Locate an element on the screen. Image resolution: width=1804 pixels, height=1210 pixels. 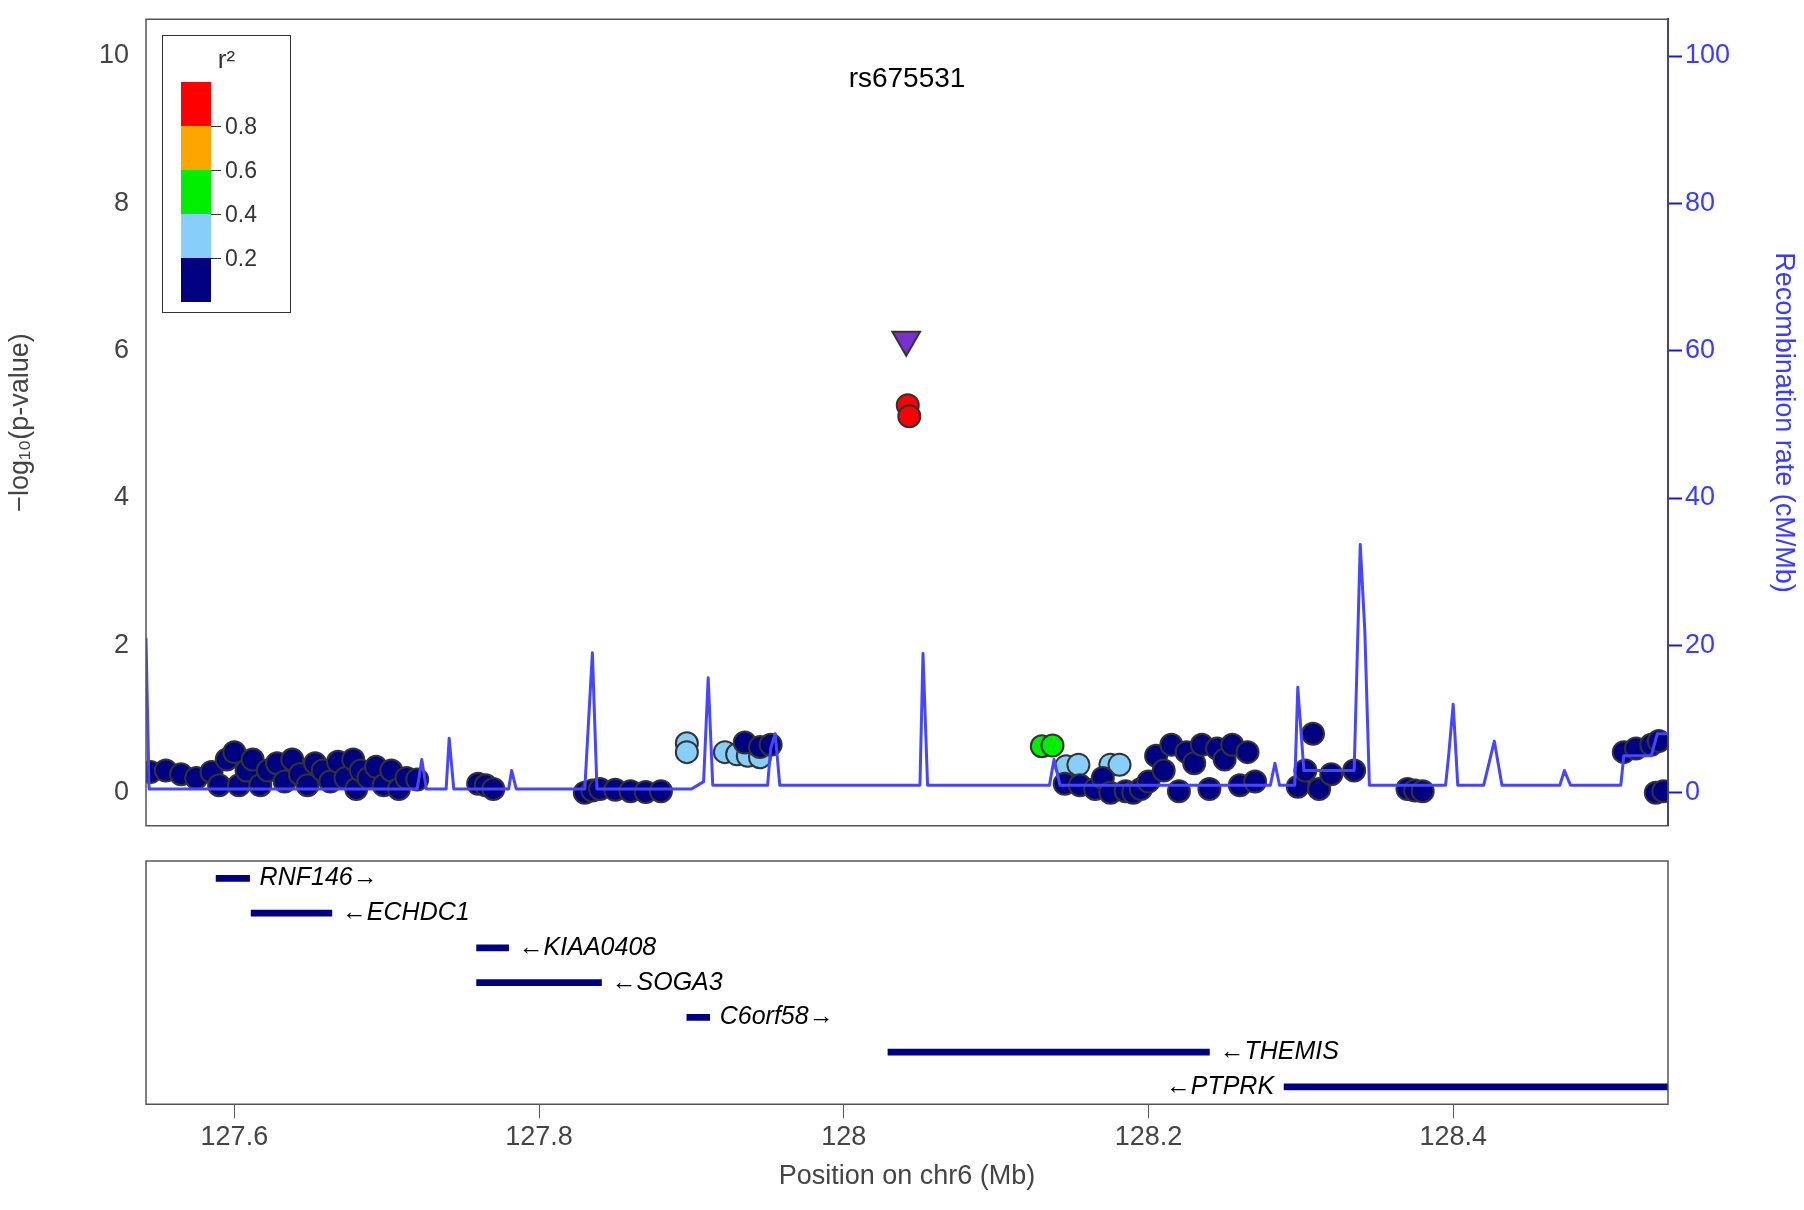
annotation: 0.2 is located at coordinates (241, 258).